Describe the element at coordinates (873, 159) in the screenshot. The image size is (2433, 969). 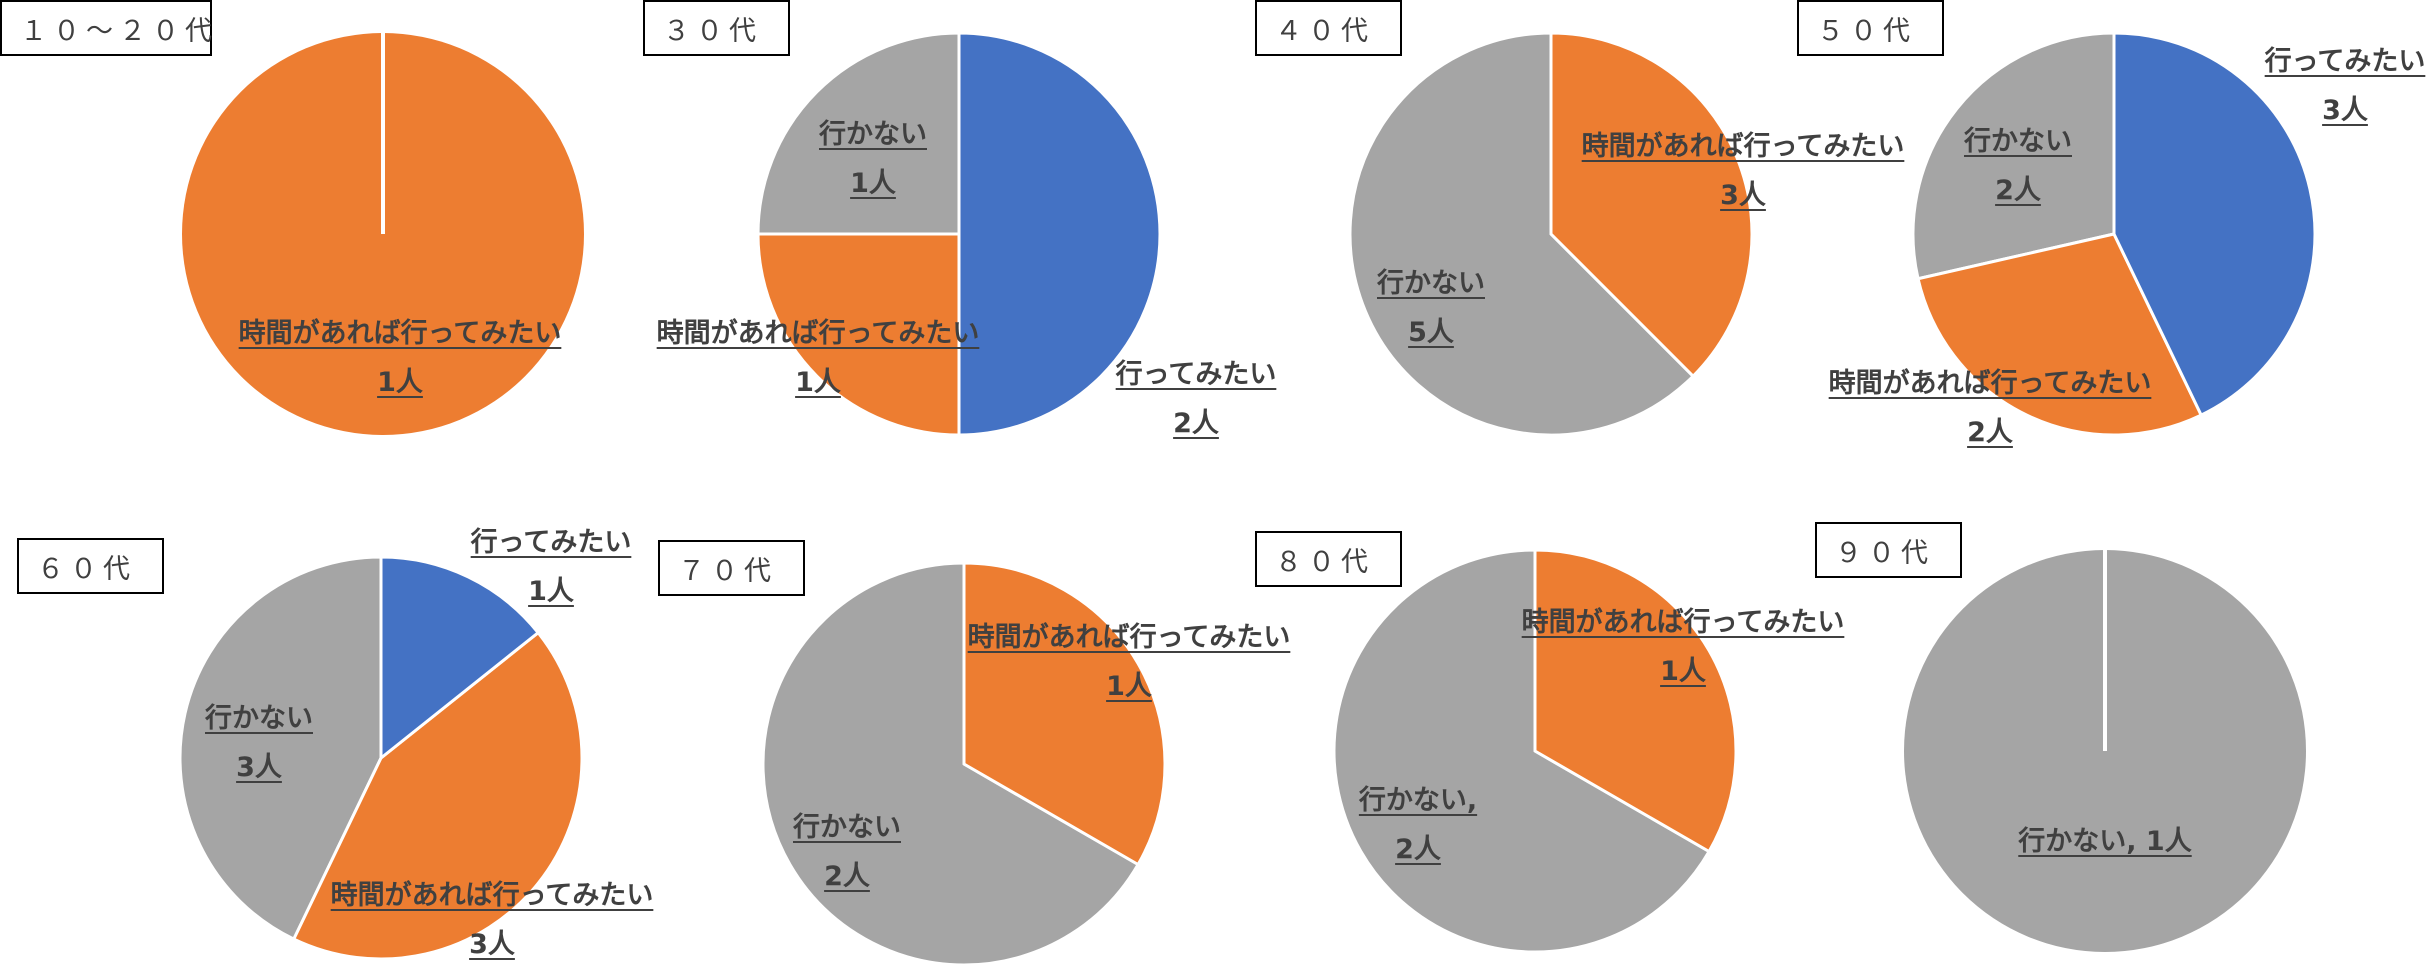
I see `data-label: 行かない 1人` at that location.